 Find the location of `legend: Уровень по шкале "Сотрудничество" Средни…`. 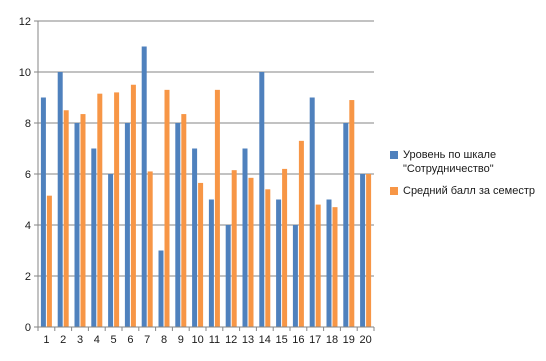

legend: Уровень по шкале "Сотрудничество" Средни… is located at coordinates (468, 177).